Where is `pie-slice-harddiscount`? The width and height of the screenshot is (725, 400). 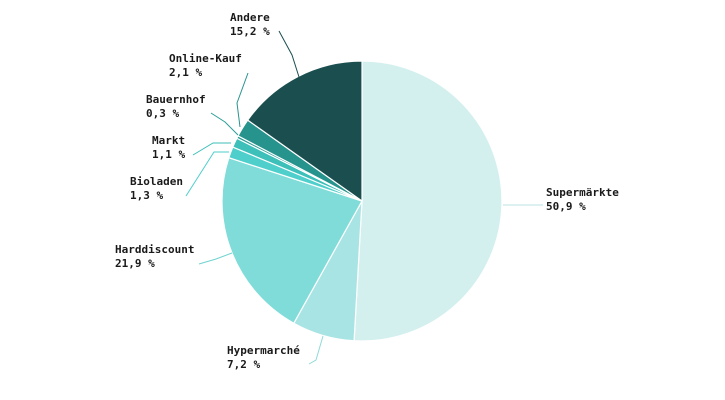
pie-slice-harddiscount is located at coordinates (292, 240).